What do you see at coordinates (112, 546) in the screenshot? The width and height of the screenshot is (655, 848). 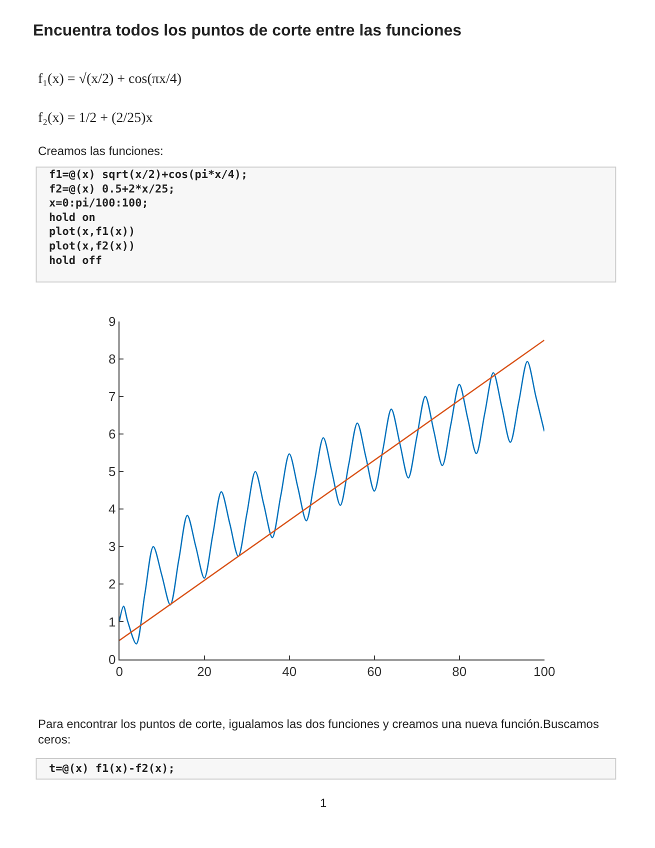 I see `y-tick-label: 3` at bounding box center [112, 546].